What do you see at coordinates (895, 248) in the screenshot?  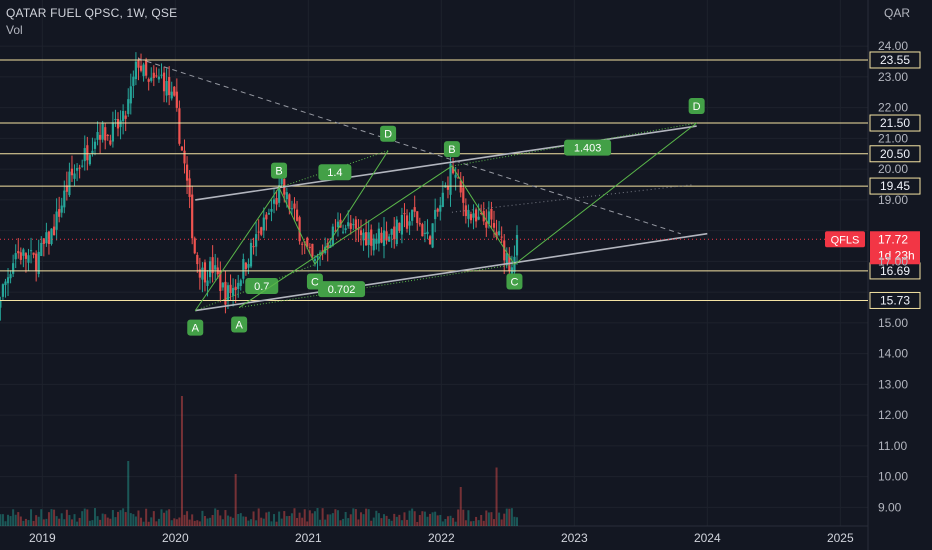 I see `current-price-tag` at bounding box center [895, 248].